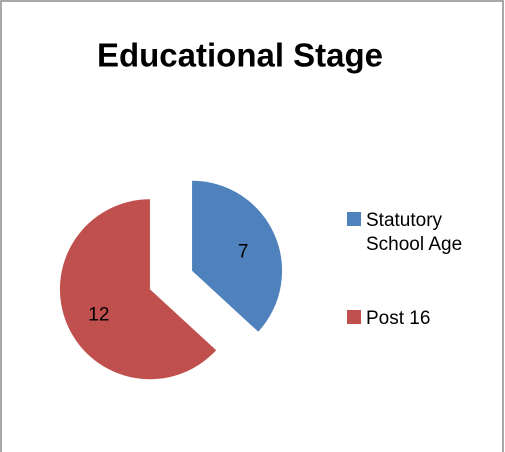 This screenshot has width=505, height=452. I want to click on chart-title: Educational Stage, so click(240, 55).